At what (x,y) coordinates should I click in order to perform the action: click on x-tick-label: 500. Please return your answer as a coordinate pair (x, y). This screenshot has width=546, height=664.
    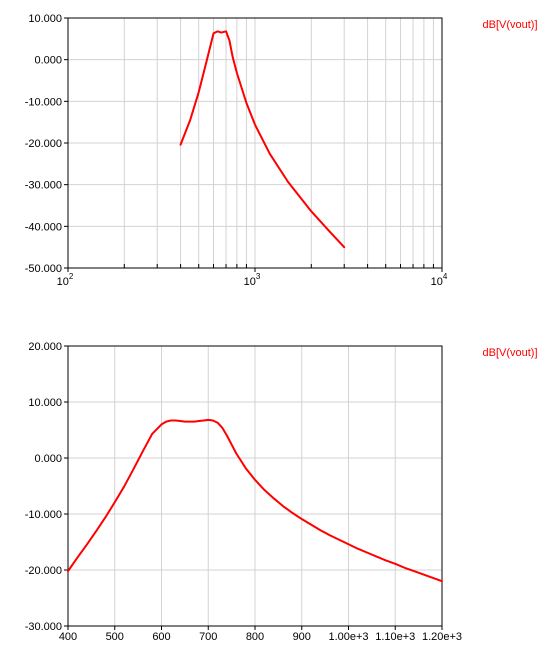
    Looking at the image, I should click on (115, 637).